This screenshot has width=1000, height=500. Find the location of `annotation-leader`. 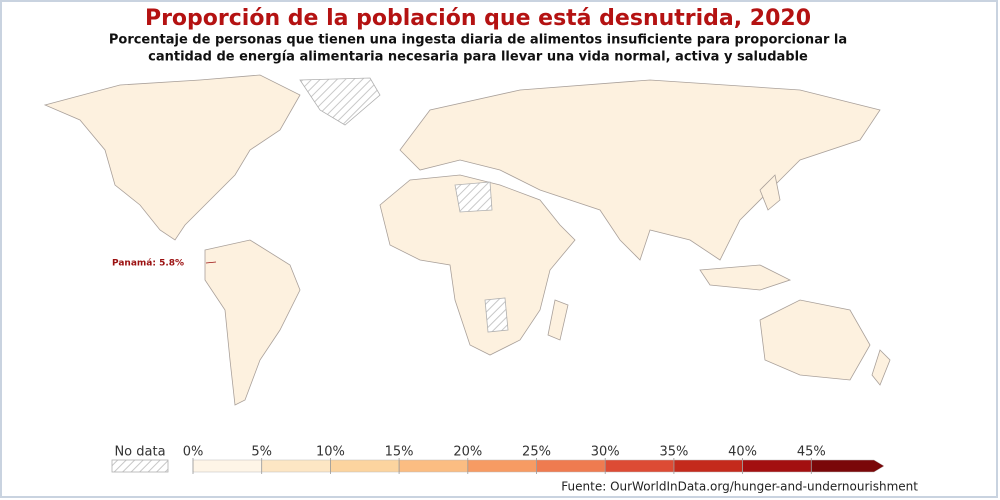

annotation-leader is located at coordinates (211, 262).